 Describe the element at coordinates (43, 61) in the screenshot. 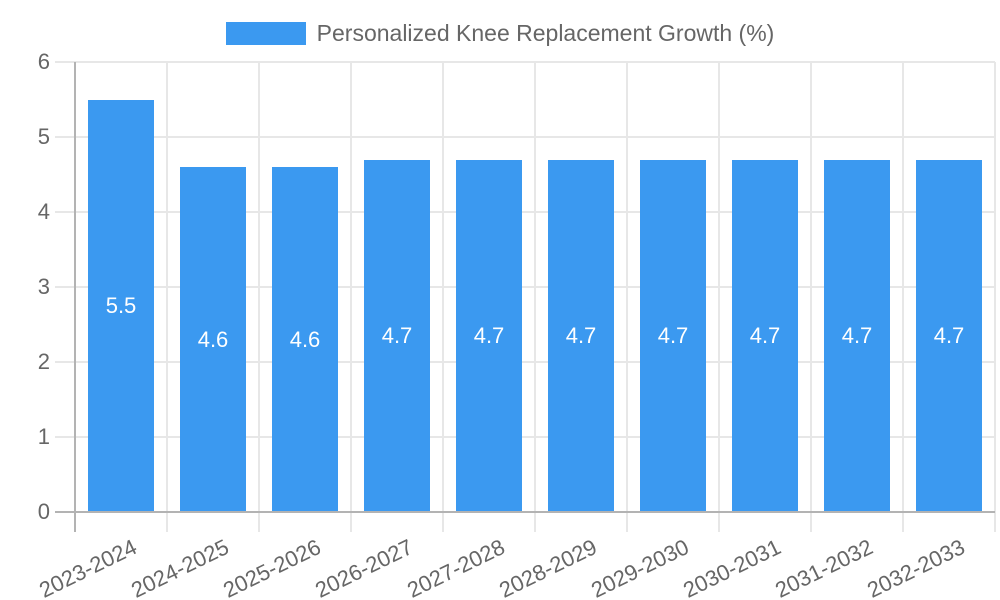

I see `y-tick-label: 6` at that location.